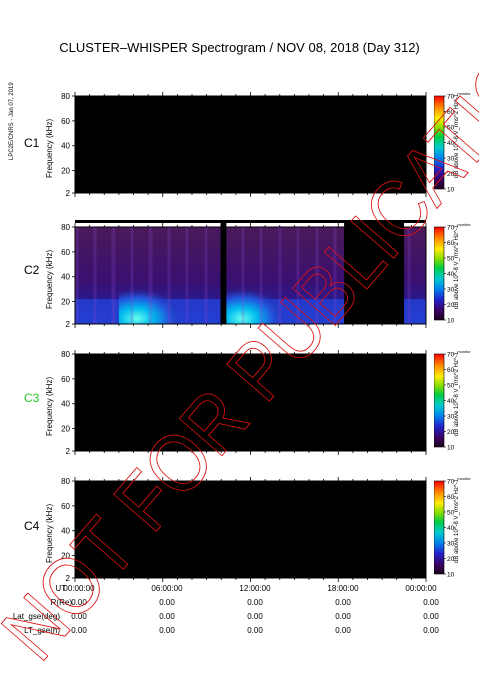  What do you see at coordinates (343, 588) in the screenshot?
I see `ephemeris-value: 18:00:00` at bounding box center [343, 588].